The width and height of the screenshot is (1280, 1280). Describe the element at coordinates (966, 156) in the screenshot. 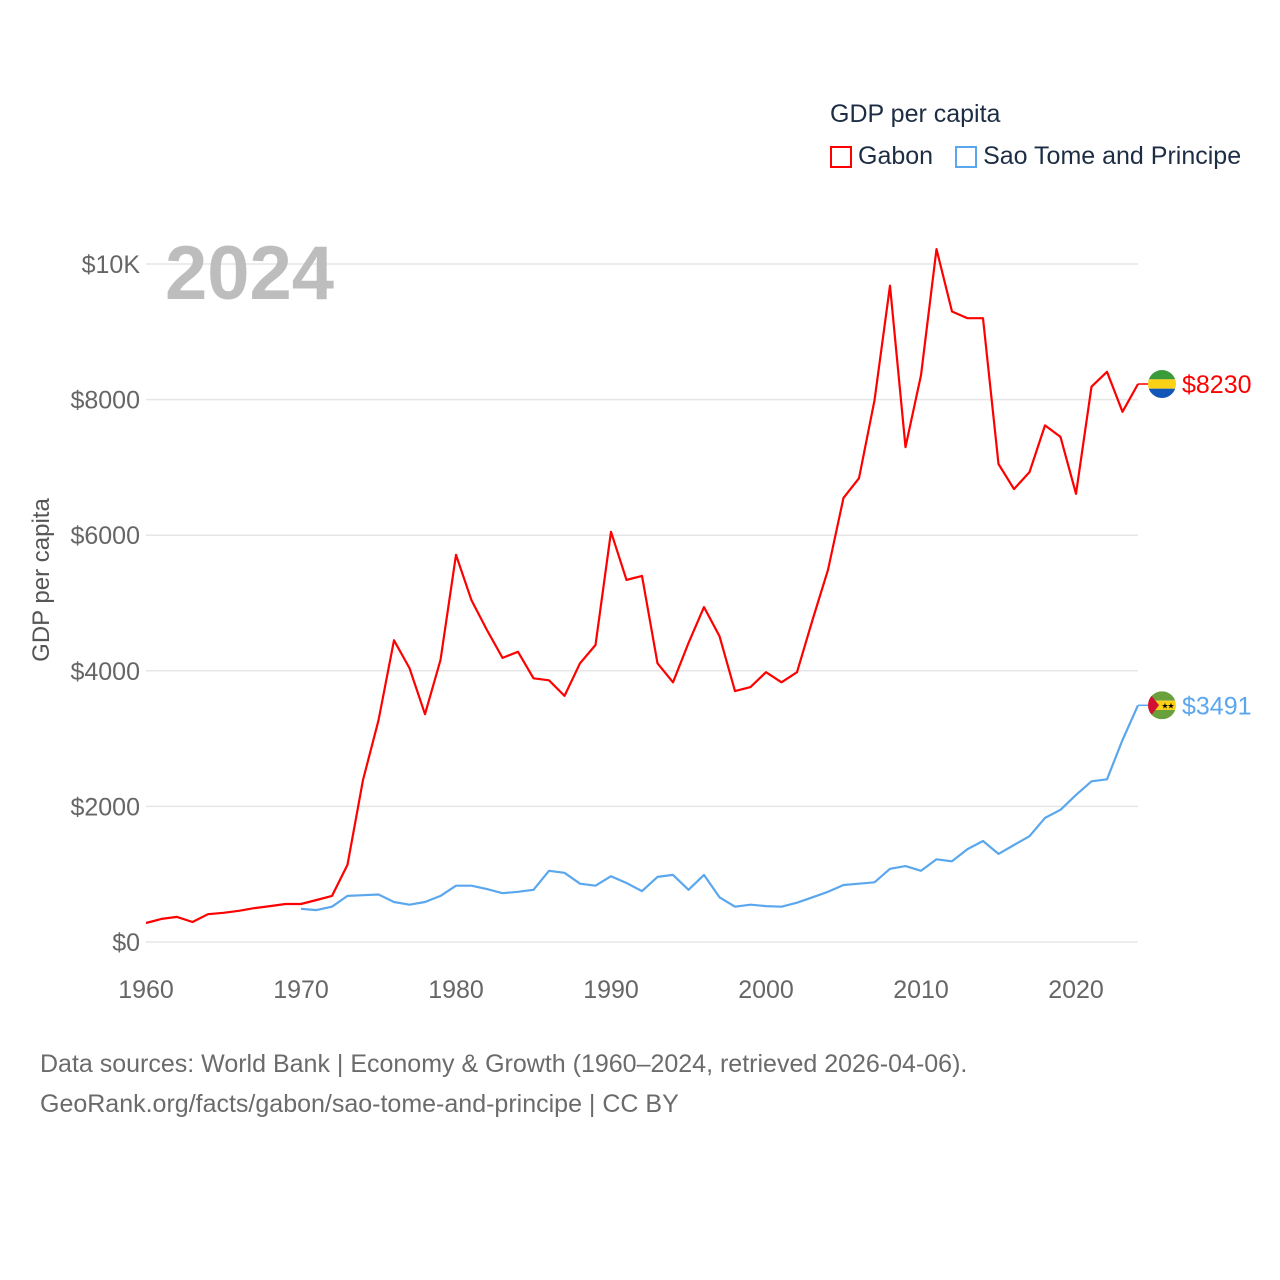

I see `legend-swatch-sao-tome` at that location.